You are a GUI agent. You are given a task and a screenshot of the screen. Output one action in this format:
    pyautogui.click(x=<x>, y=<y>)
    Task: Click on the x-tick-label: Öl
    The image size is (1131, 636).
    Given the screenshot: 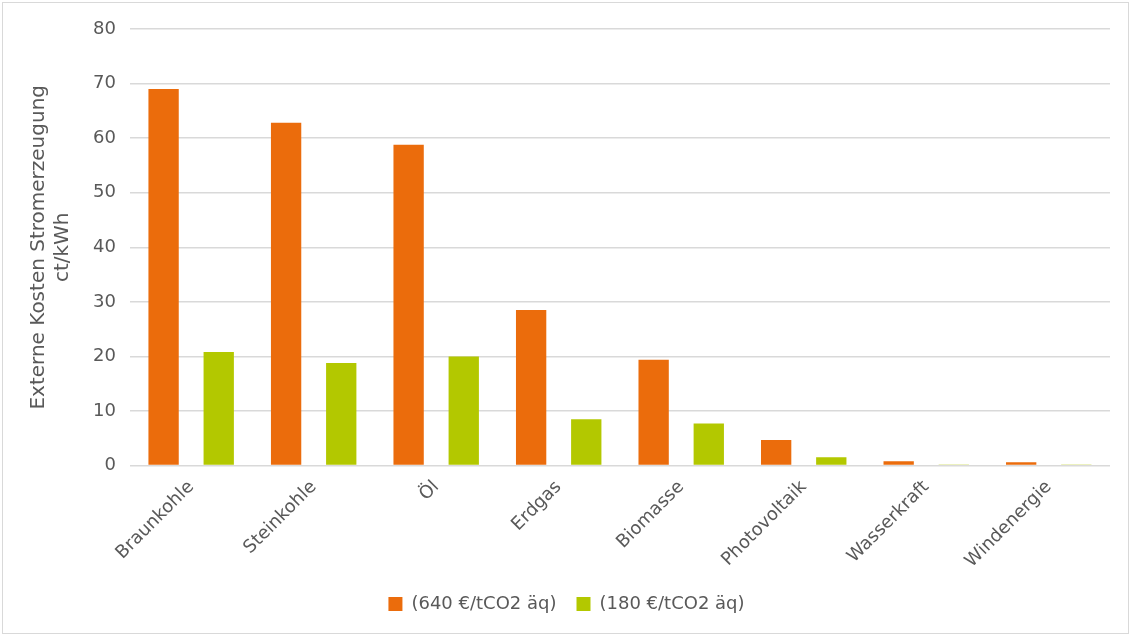 What is the action you would take?
    pyautogui.click(x=428, y=489)
    